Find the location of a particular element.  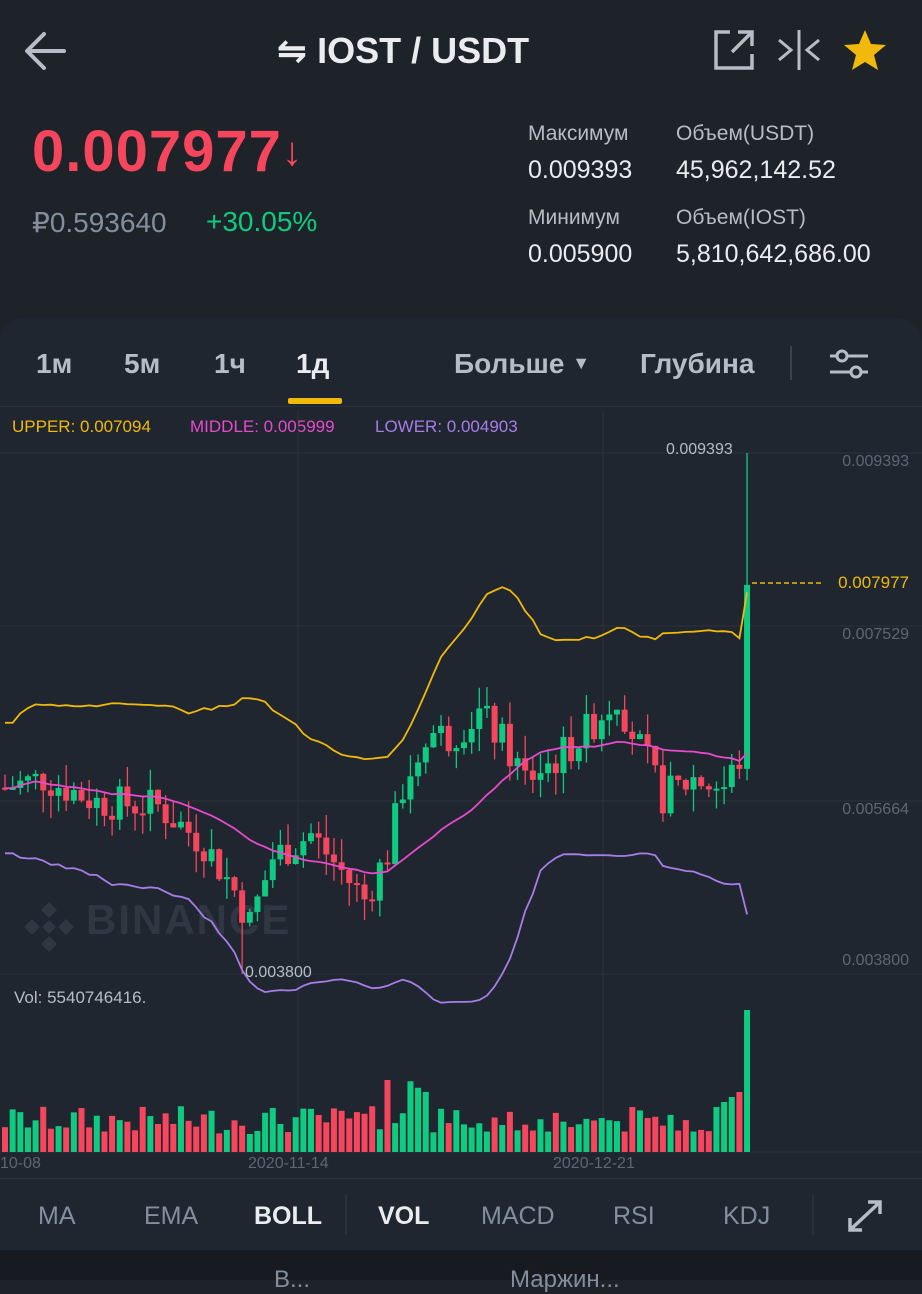

indicator-boll: BOLL is located at coordinates (288, 1216).